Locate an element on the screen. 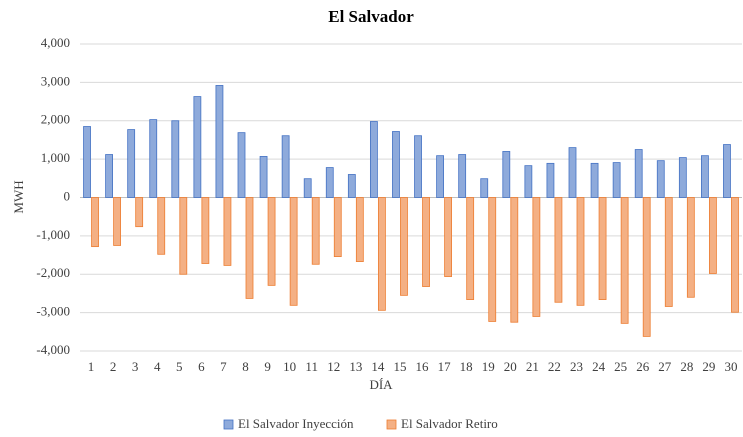 Image resolution: width=743 pixels, height=437 pixels. y-tick-label: 3,000 is located at coordinates (55, 80).